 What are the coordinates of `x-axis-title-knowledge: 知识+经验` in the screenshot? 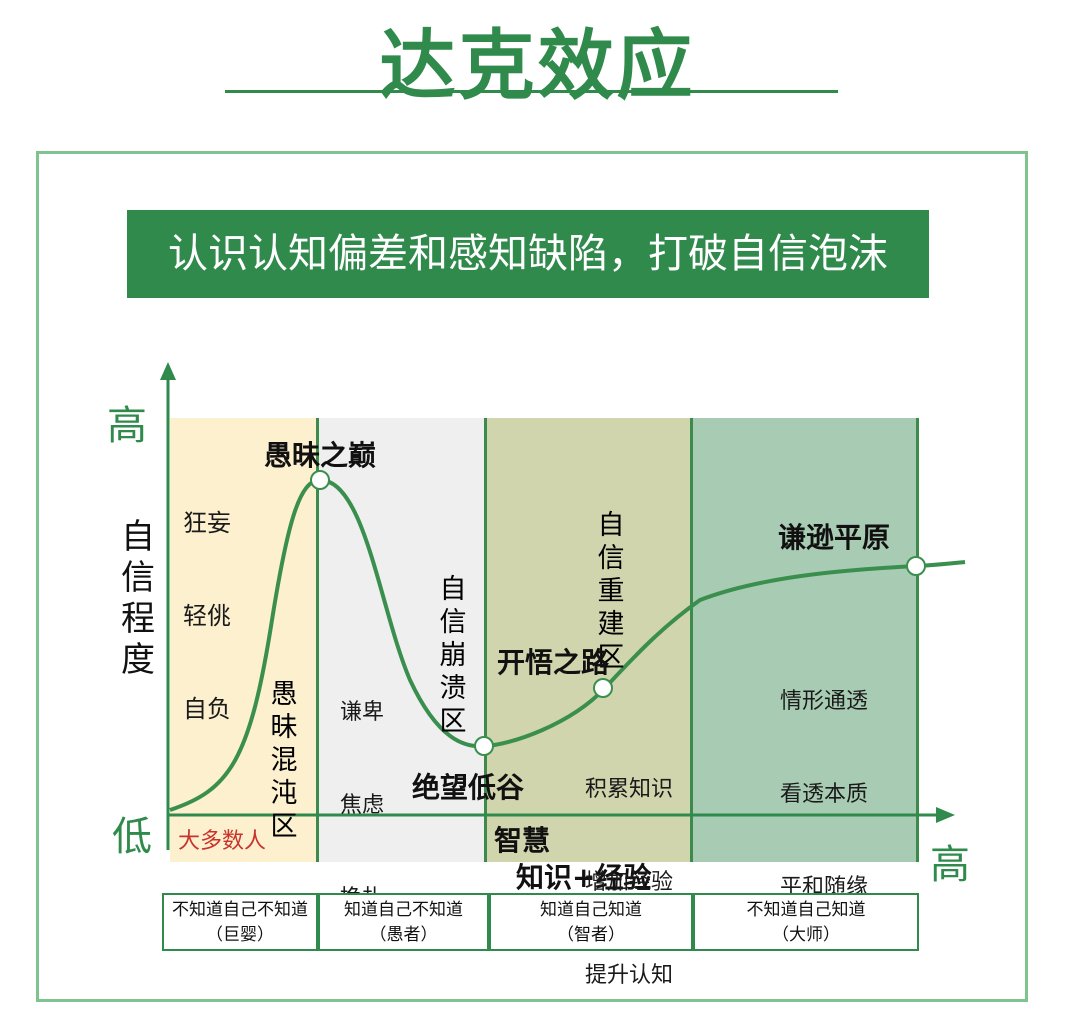 It's located at (584, 877).